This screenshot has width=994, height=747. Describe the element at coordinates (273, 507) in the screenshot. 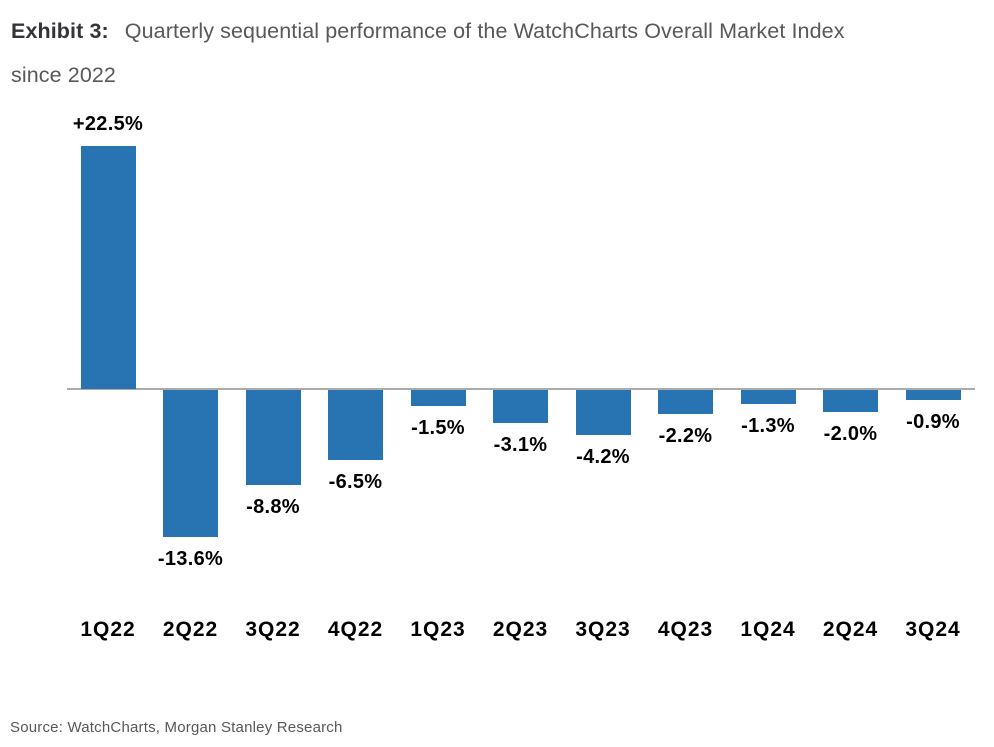

I see `bar-value-label: -8.8%` at that location.